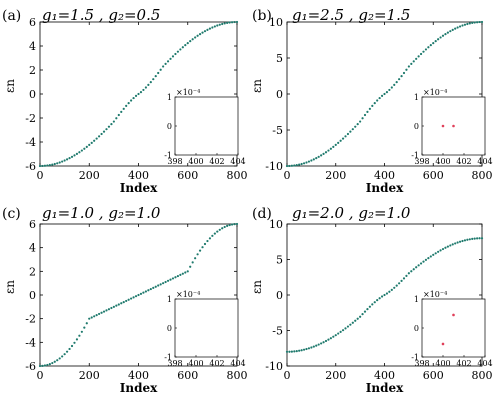  Describe the element at coordinates (433, 175) in the screenshot. I see `x-tick-label: 600` at that location.